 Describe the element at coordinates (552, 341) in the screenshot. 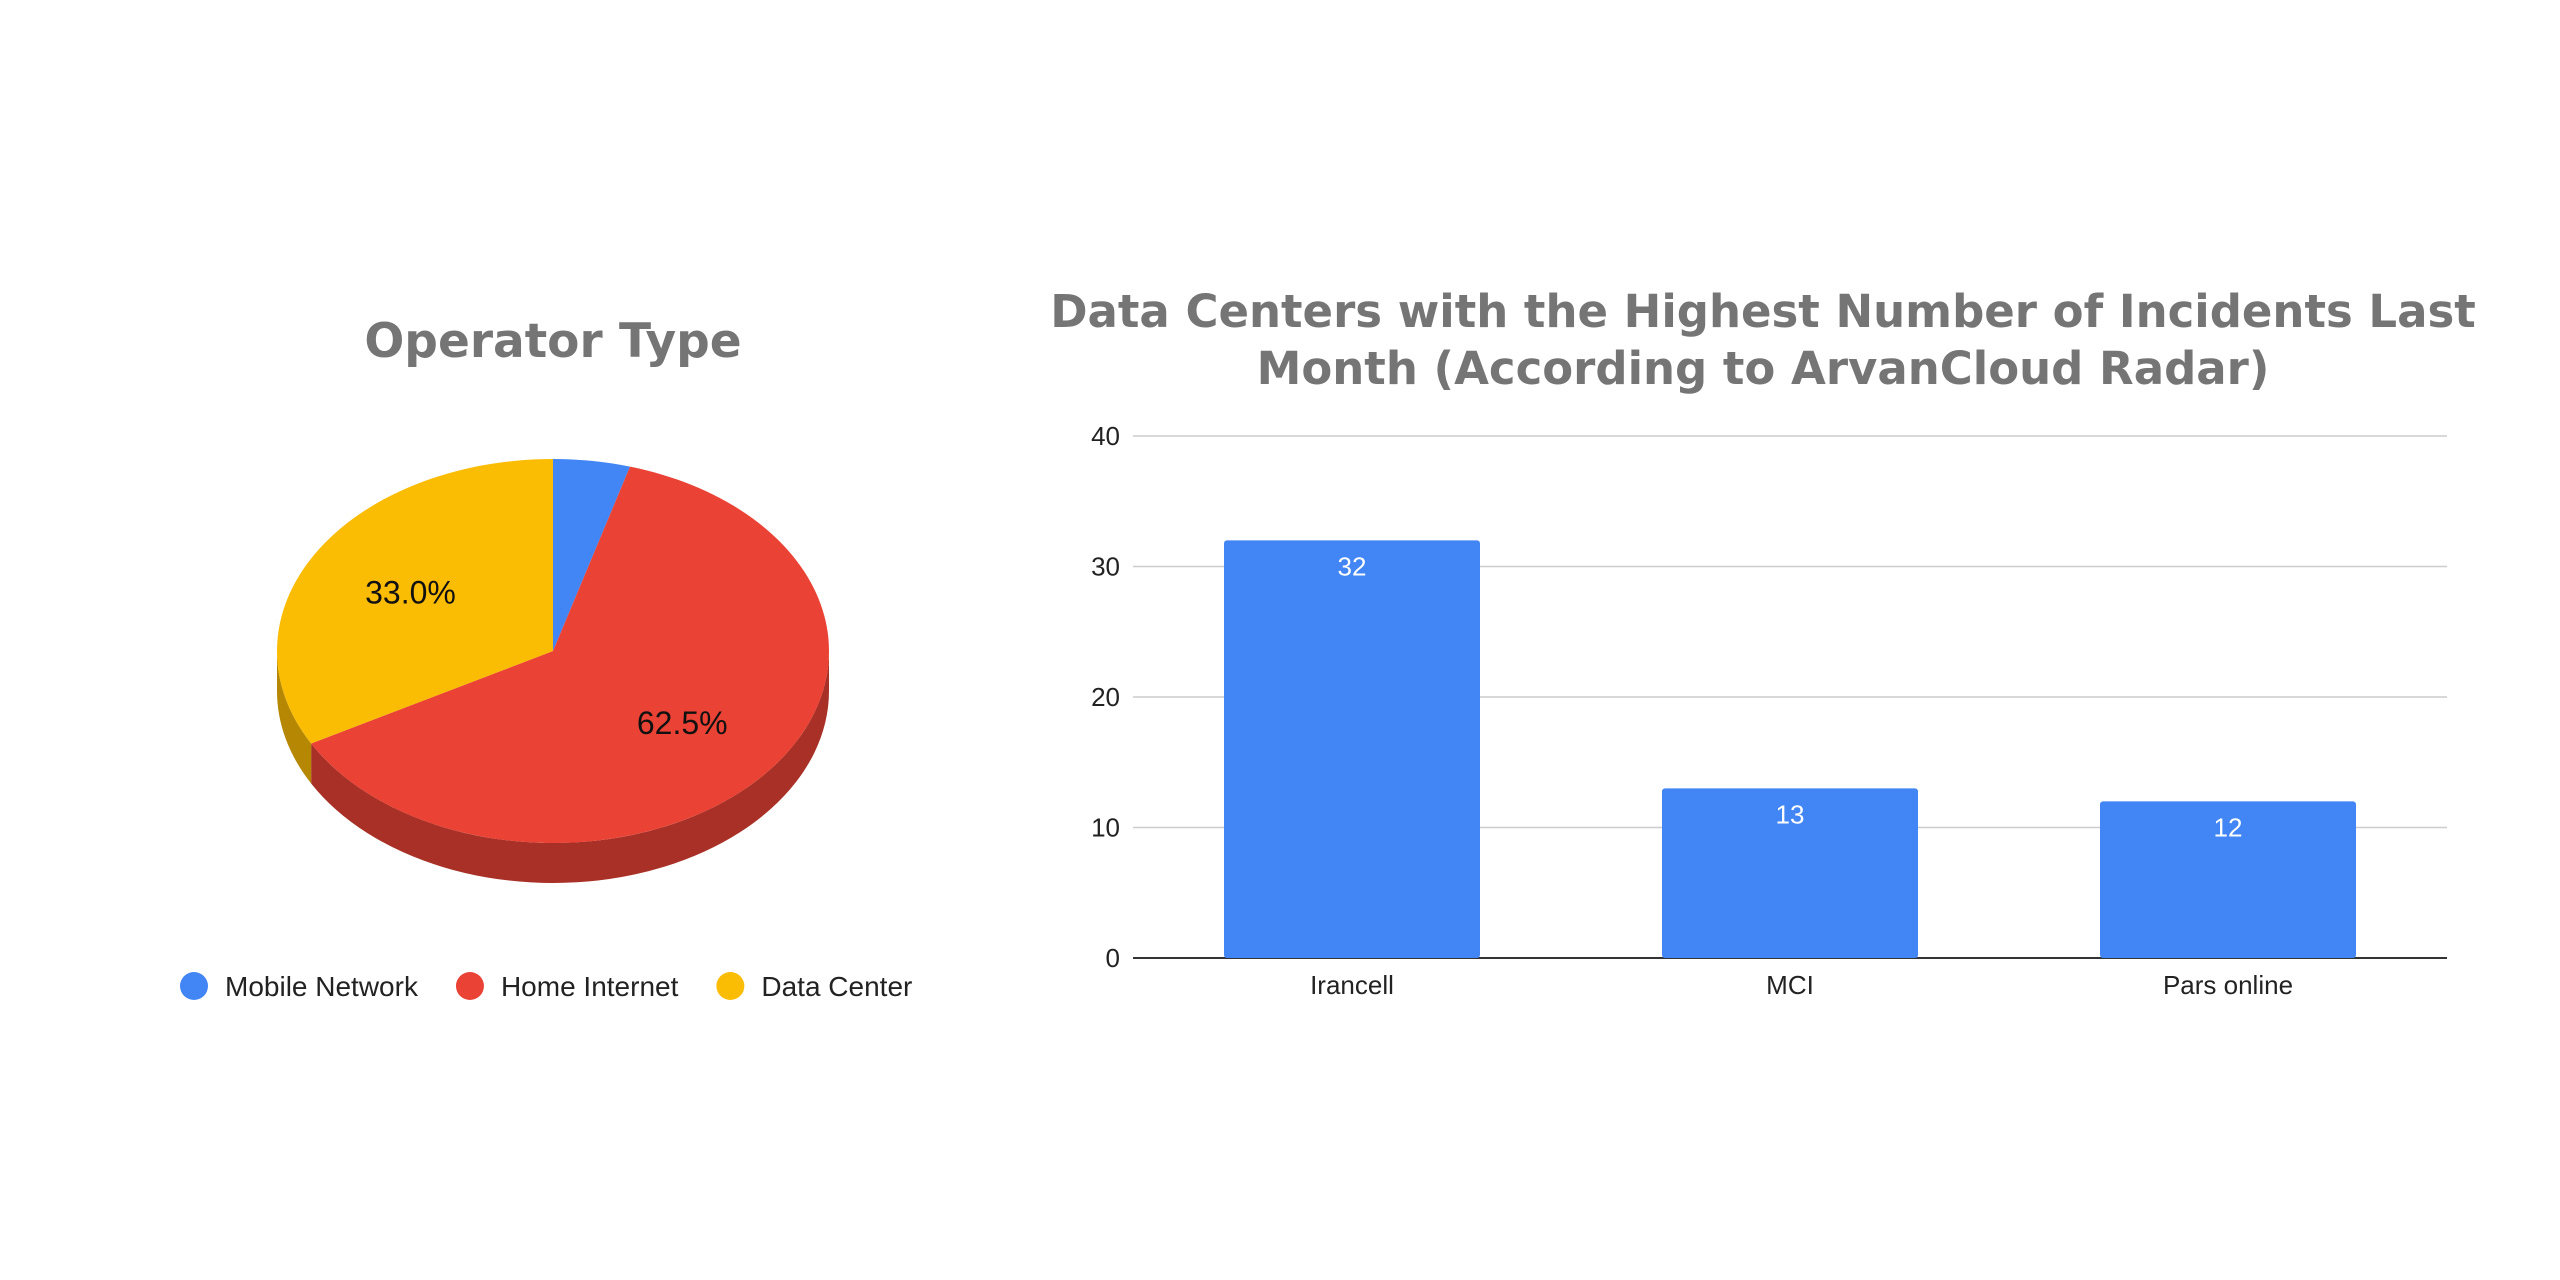

I see `pie-chart-title: Operator Type` at that location.